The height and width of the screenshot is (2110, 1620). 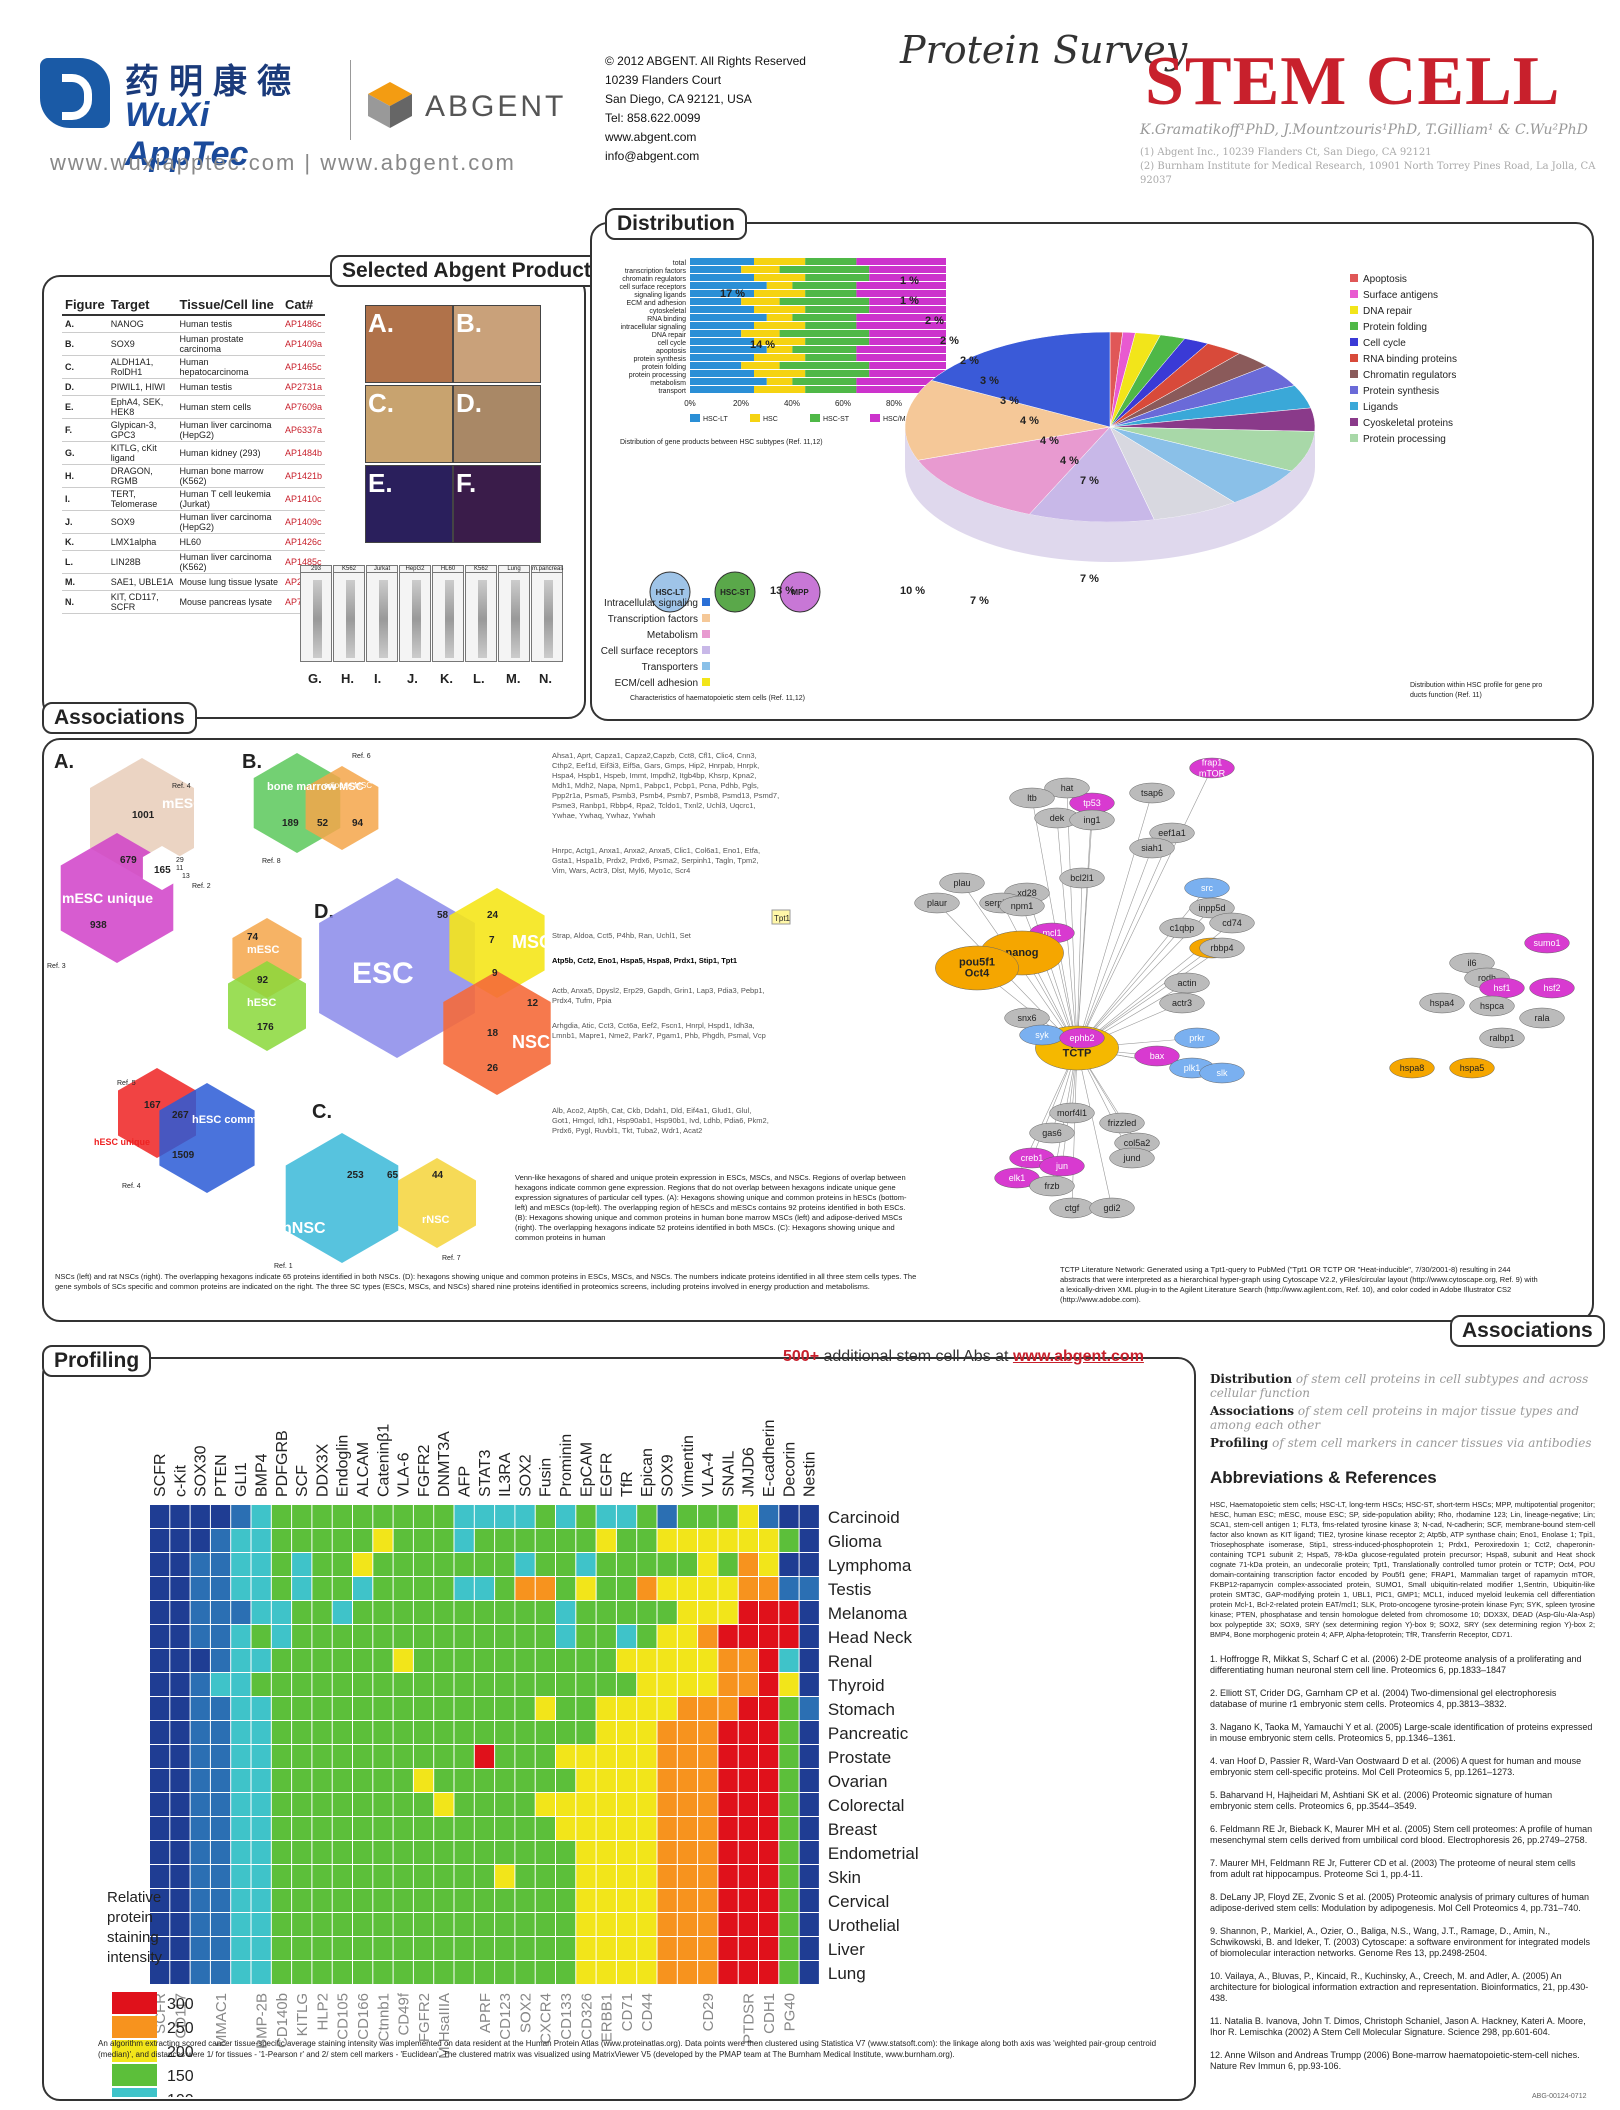 What do you see at coordinates (303, 522) in the screenshot?
I see `catalog-cell: AP1409c` at bounding box center [303, 522].